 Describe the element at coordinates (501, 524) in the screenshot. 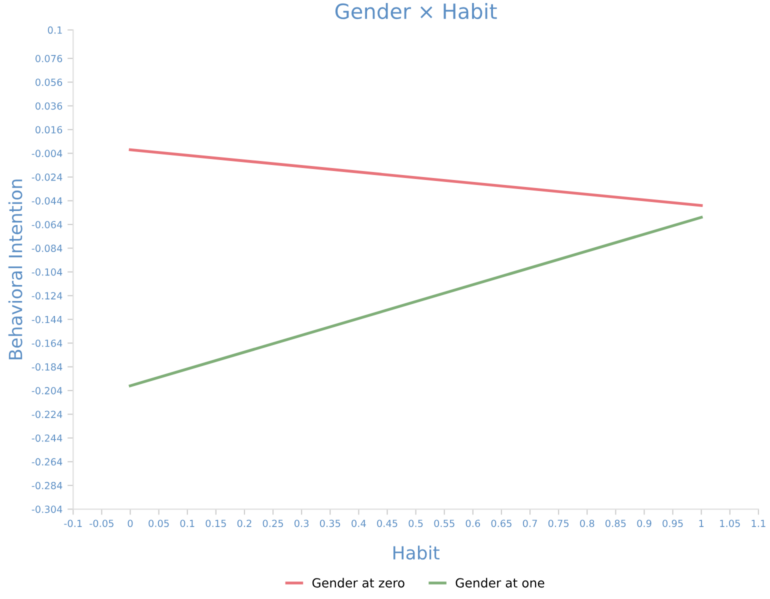

I see `x-tick-label: 0.65` at that location.